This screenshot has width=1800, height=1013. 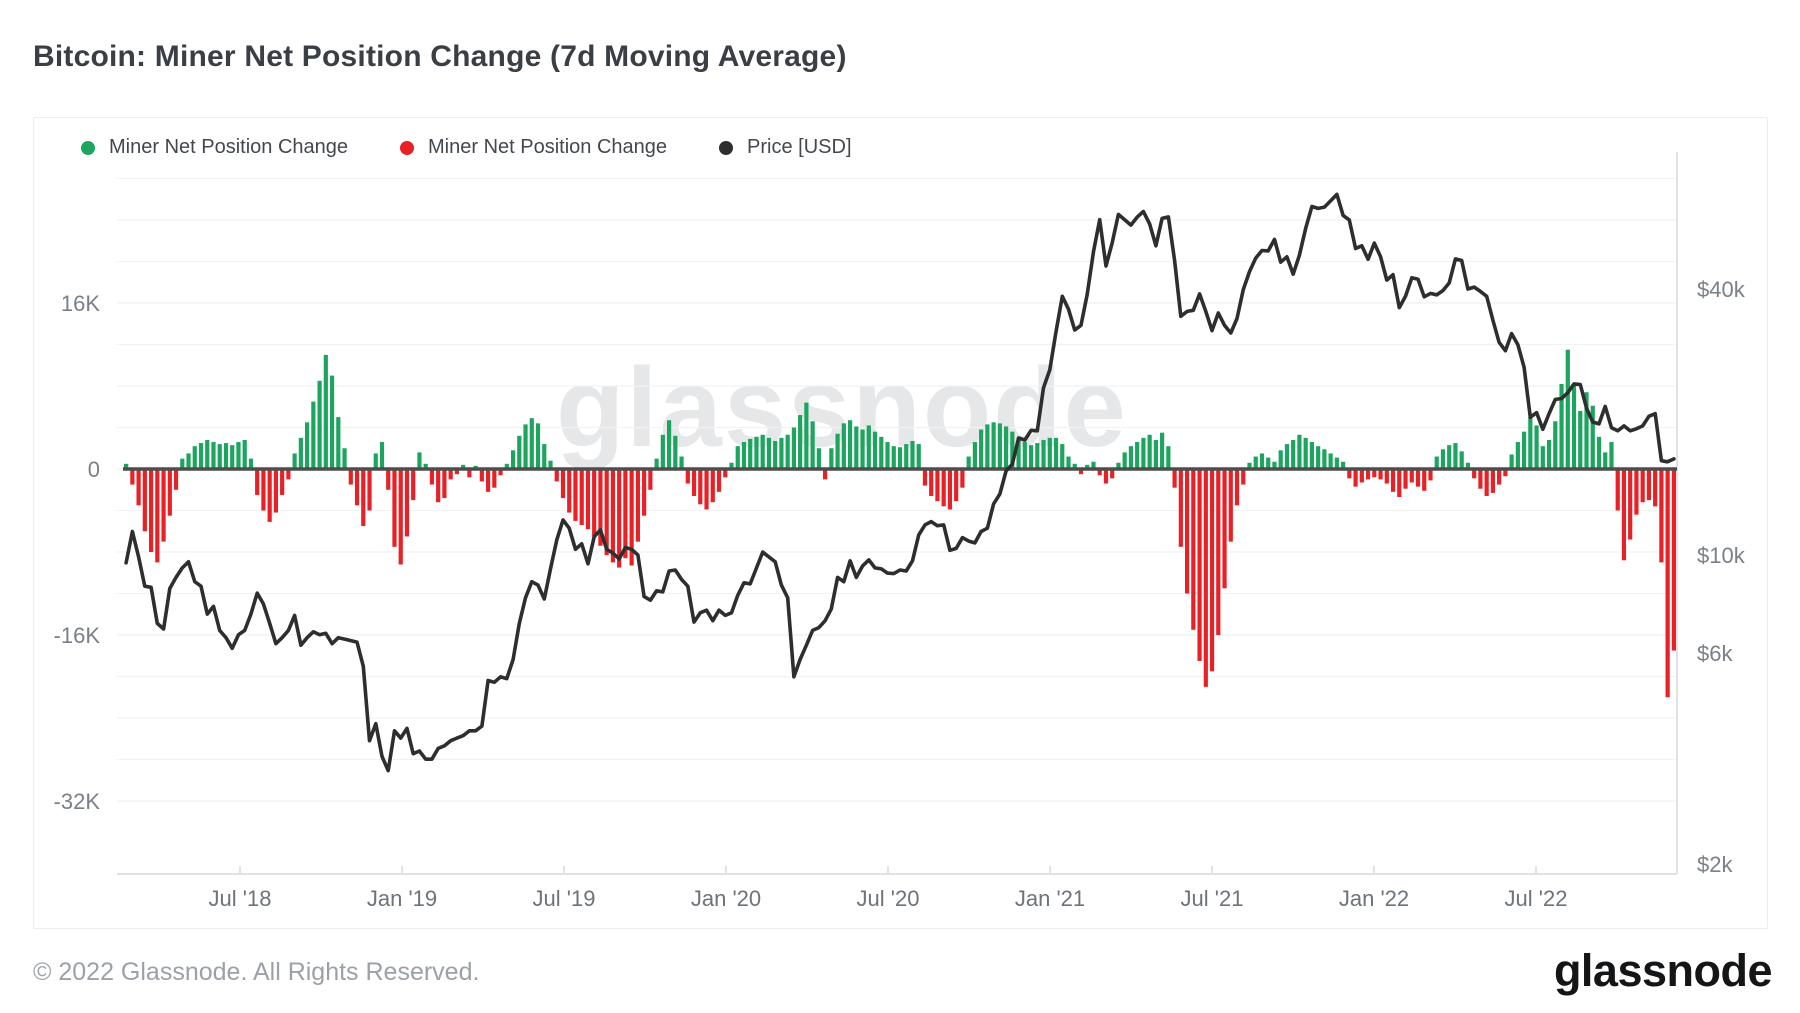 What do you see at coordinates (214, 147) in the screenshot?
I see `legend-item-miner-positive: Miner Net Position Change` at bounding box center [214, 147].